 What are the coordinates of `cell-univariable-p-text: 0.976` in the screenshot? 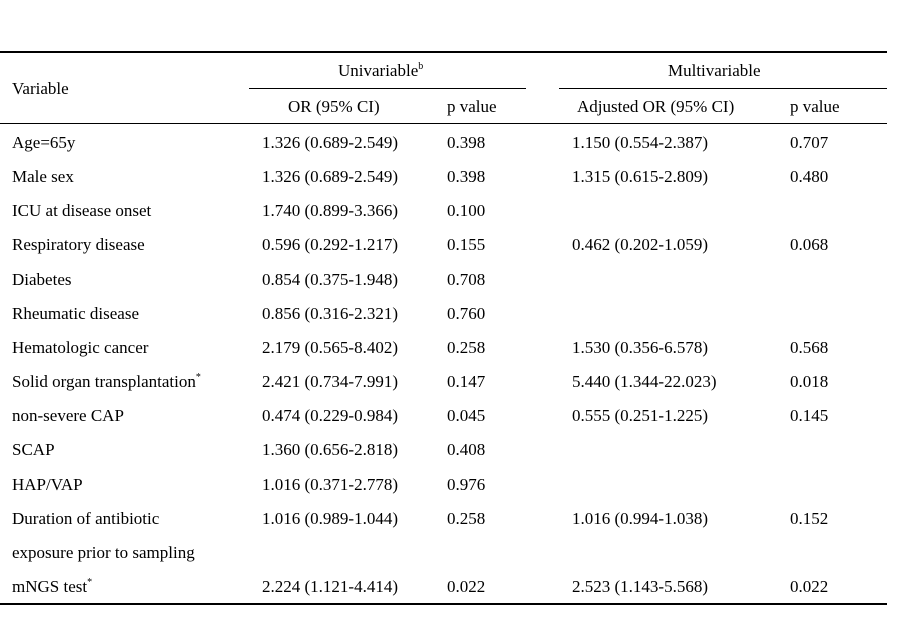 It's located at (466, 484).